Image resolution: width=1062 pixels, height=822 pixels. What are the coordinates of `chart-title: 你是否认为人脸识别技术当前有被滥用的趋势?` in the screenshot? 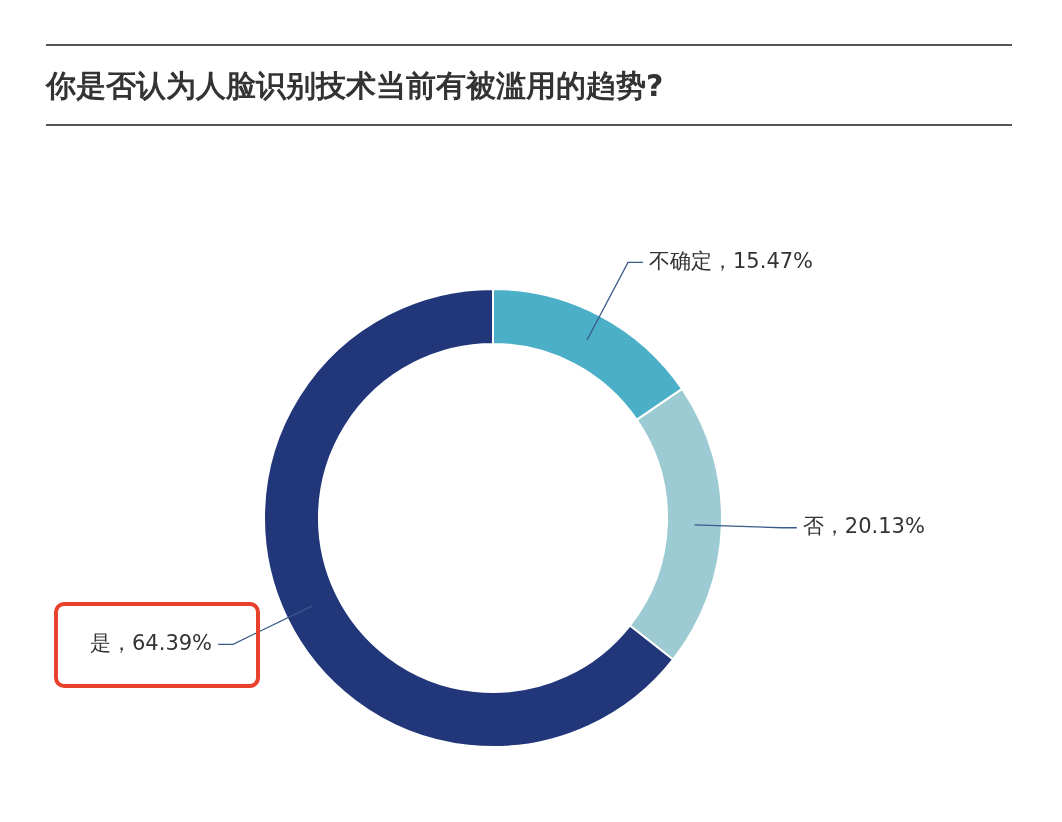 It's located at (529, 85).